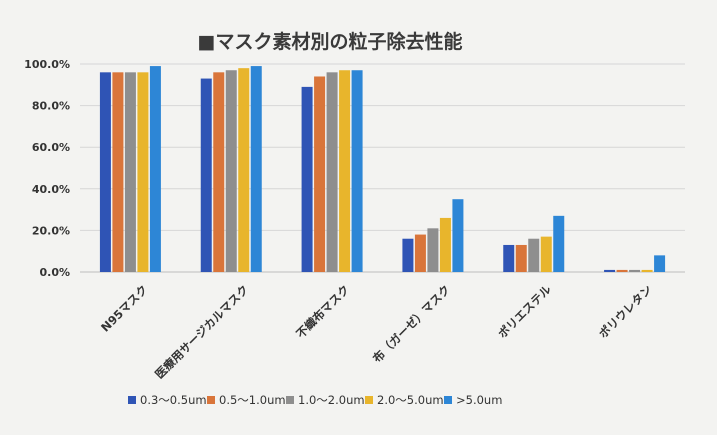 The height and width of the screenshot is (435, 717). I want to click on legend-label: 2.0～5.0um, so click(410, 400).